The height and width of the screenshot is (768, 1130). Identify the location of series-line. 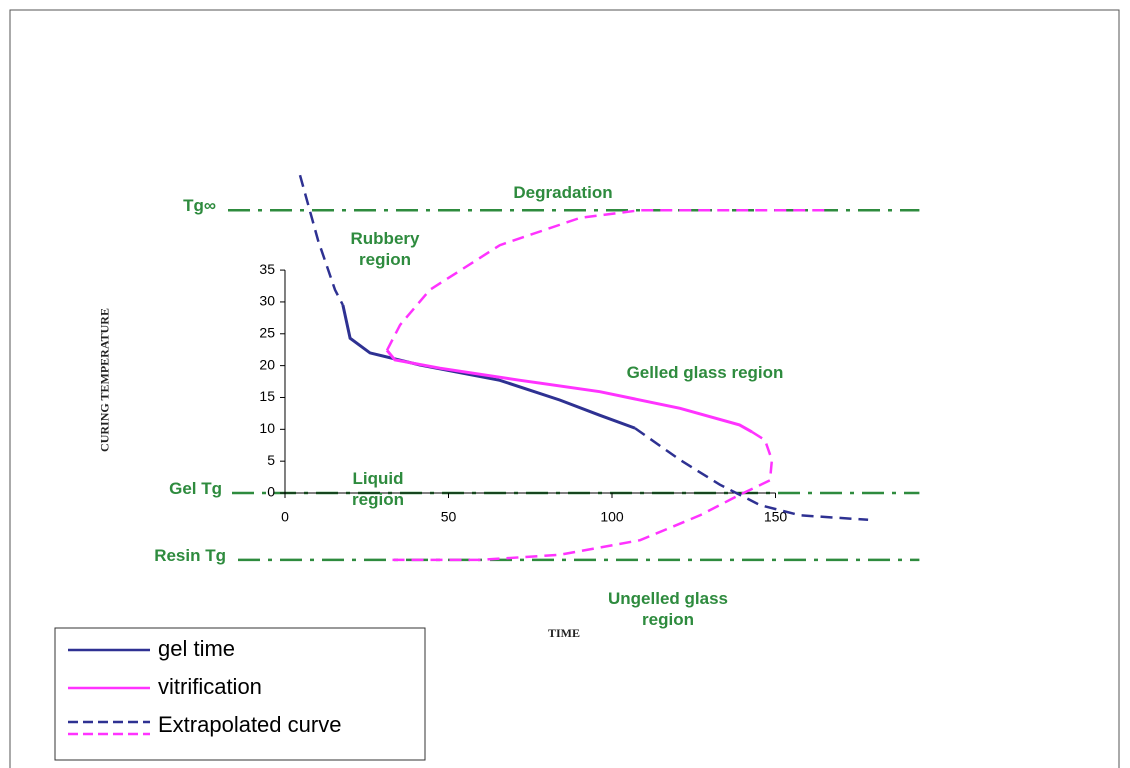
(569, 391).